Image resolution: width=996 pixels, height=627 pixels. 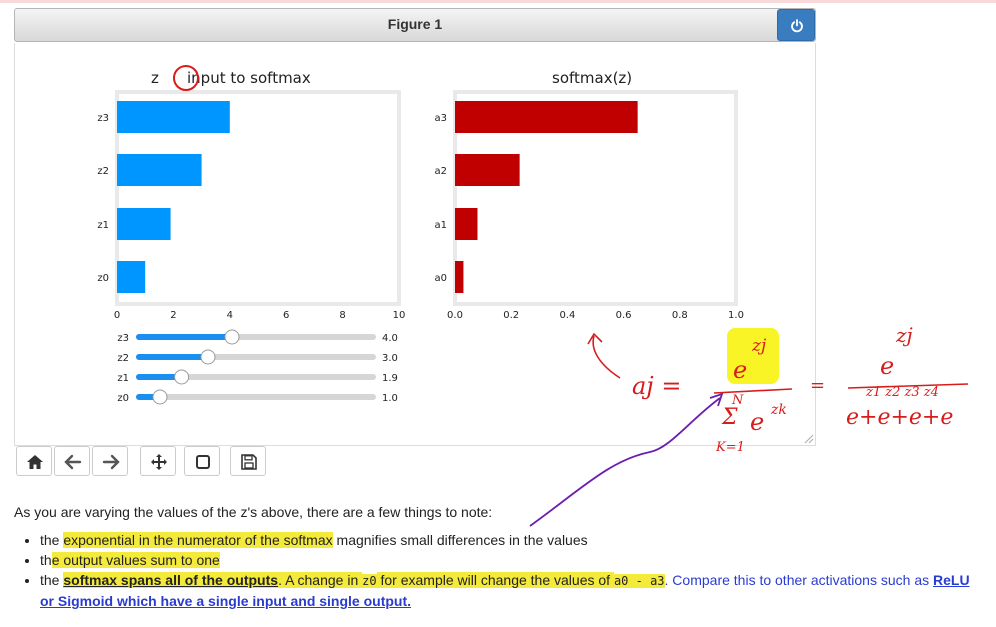 I want to click on forward-arrow-icon, so click(x=111, y=462).